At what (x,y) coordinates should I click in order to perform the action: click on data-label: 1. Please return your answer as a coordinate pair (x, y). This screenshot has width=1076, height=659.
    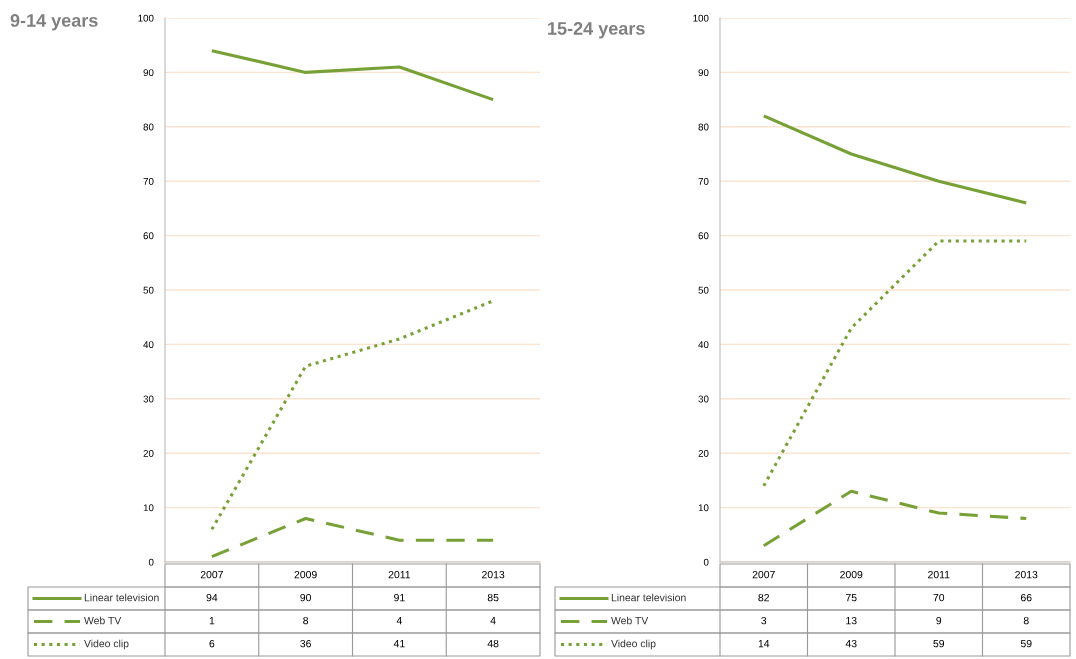
    Looking at the image, I should click on (212, 621).